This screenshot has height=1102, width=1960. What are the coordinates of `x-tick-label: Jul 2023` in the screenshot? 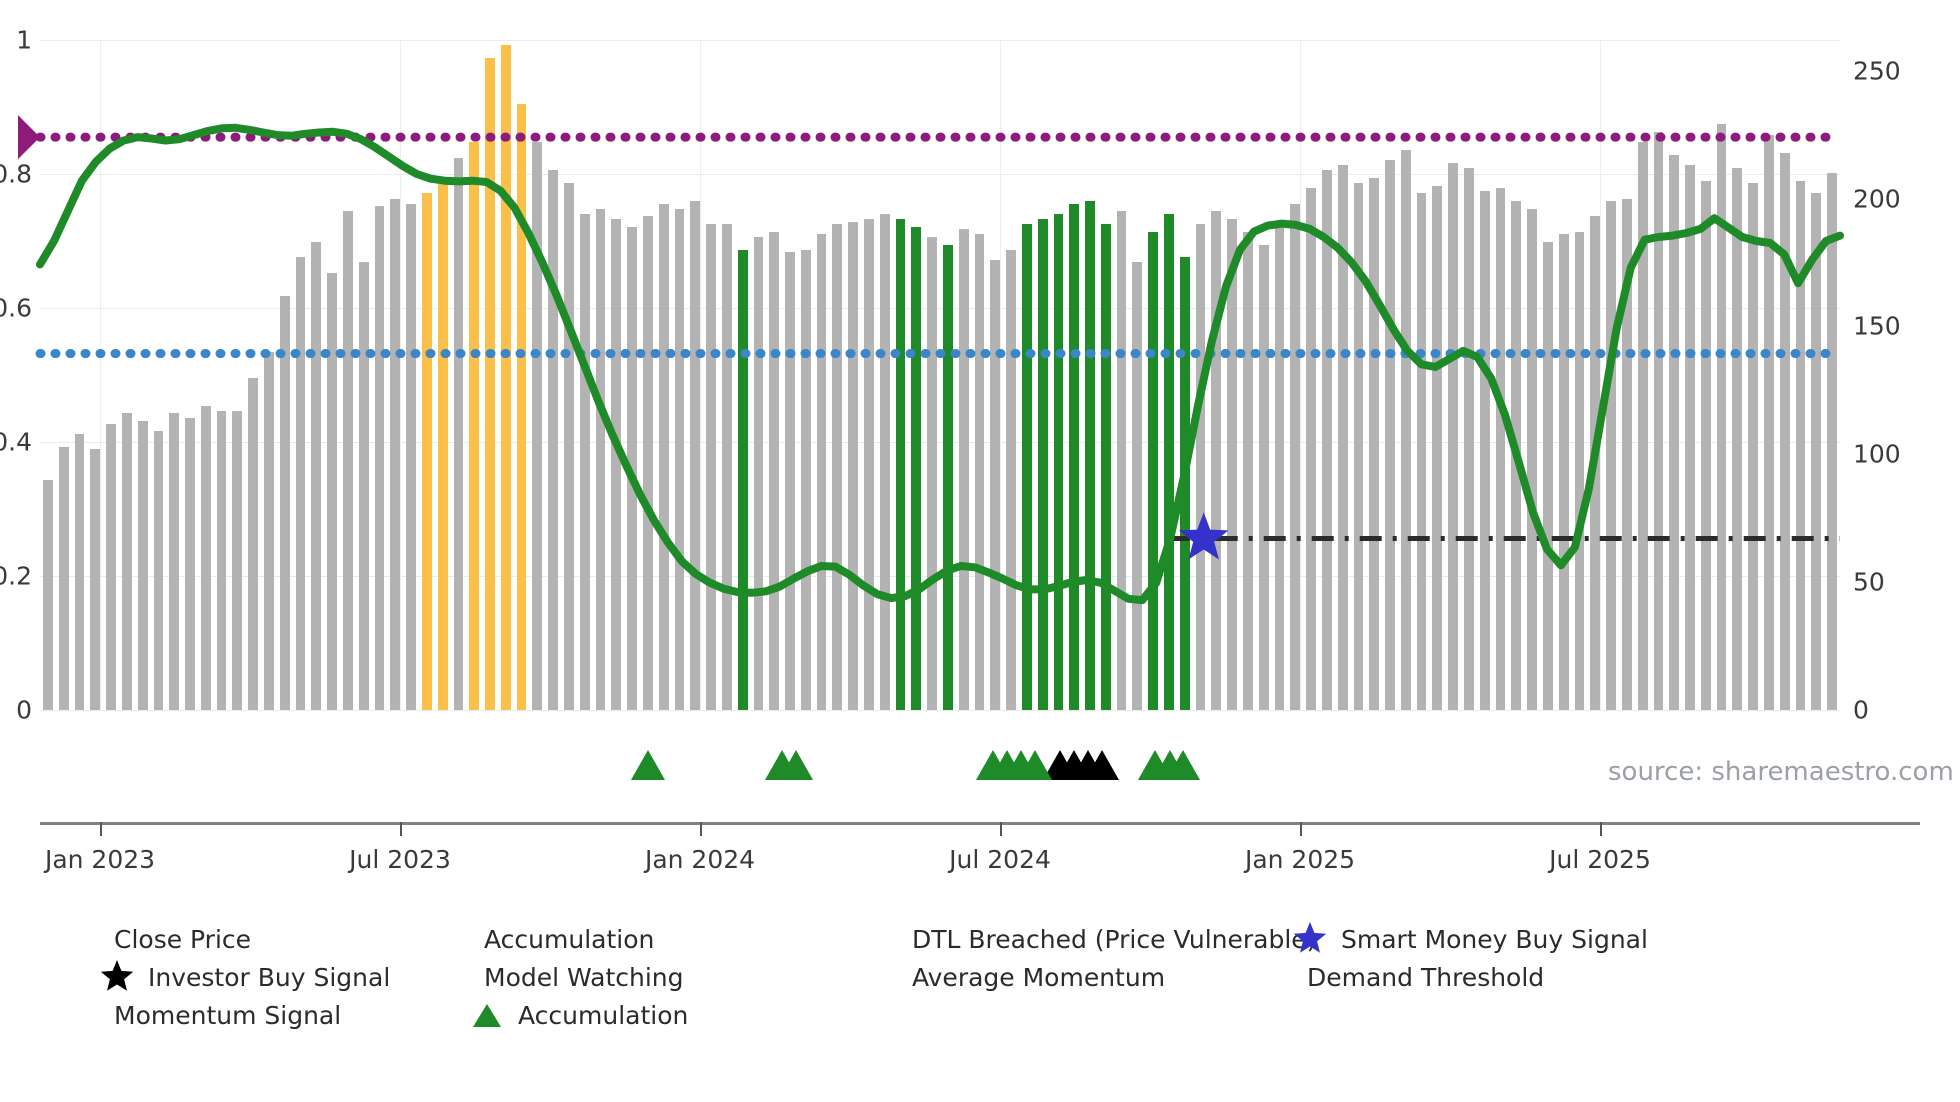 It's located at (400, 859).